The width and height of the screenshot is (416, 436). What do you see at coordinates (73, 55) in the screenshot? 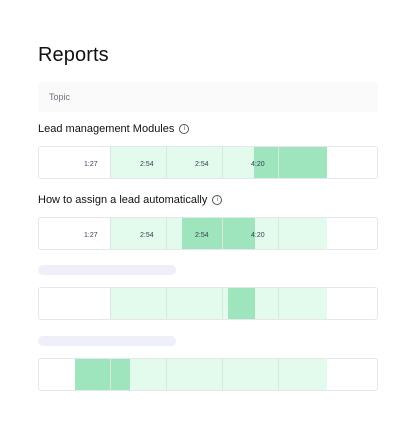
I see `page-title: Reports` at bounding box center [73, 55].